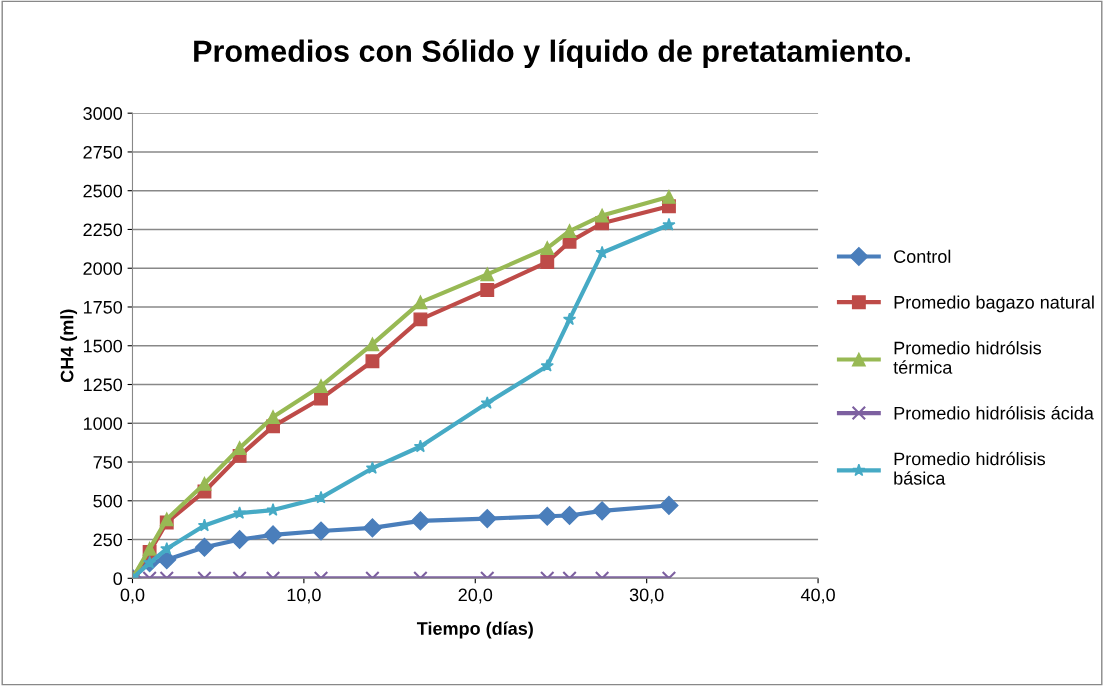 The width and height of the screenshot is (1104, 686). What do you see at coordinates (103, 385) in the screenshot?
I see `y-tick-label: 1250` at bounding box center [103, 385].